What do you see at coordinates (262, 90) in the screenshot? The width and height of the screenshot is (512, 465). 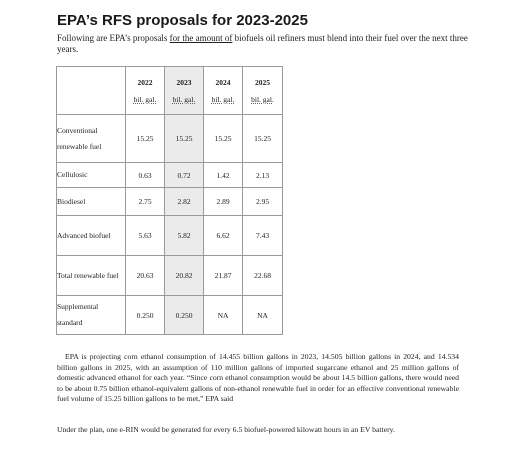 I see `header-cell-2025: 2025 bil. gal.` at bounding box center [262, 90].